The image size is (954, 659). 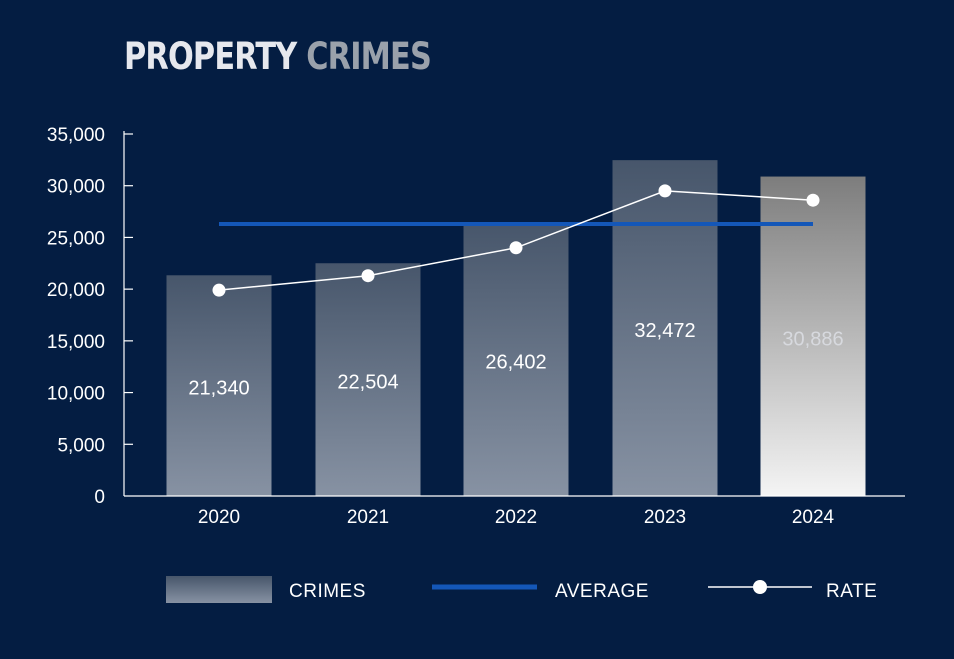 I want to click on x-tick-label: 2021, so click(x=368, y=517).